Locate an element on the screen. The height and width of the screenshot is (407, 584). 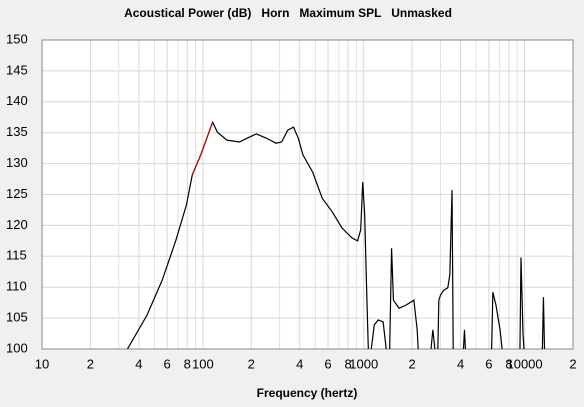
data-line is located at coordinates (202, 148).